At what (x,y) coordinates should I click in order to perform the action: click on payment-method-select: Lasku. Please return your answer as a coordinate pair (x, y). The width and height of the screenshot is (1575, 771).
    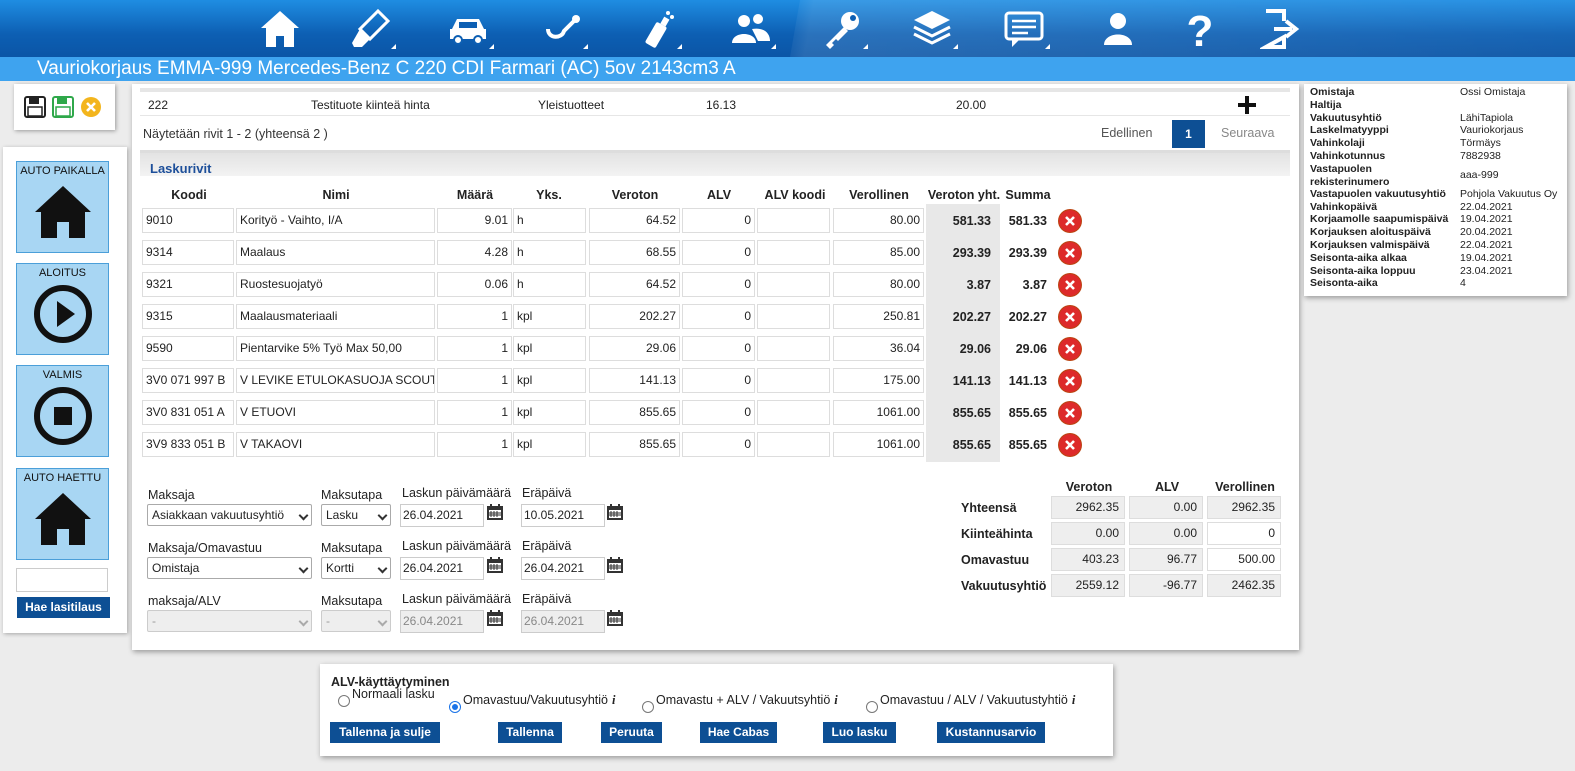
    Looking at the image, I should click on (356, 515).